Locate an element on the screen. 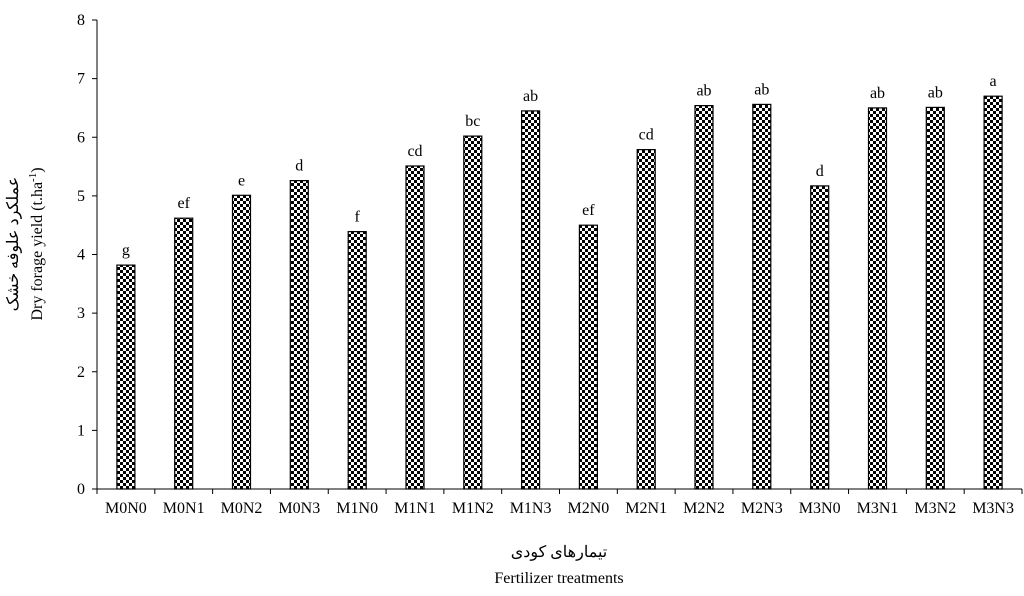 The image size is (1024, 596). x-tick-label-m0n0: M0N0 is located at coordinates (126, 508).